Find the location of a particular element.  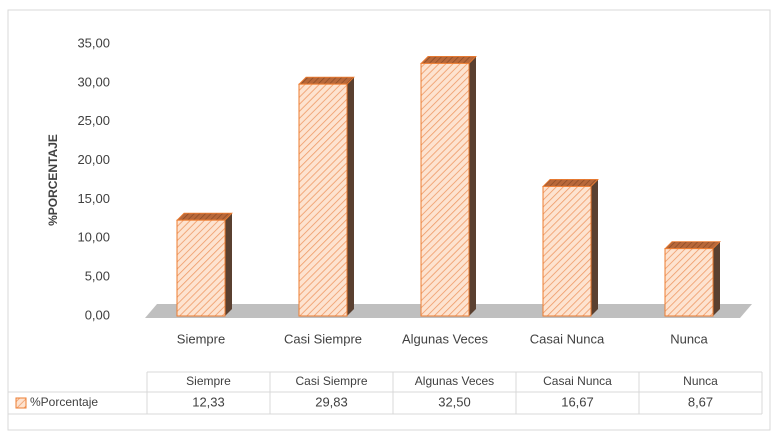

table-header: Siempre is located at coordinates (208, 381).